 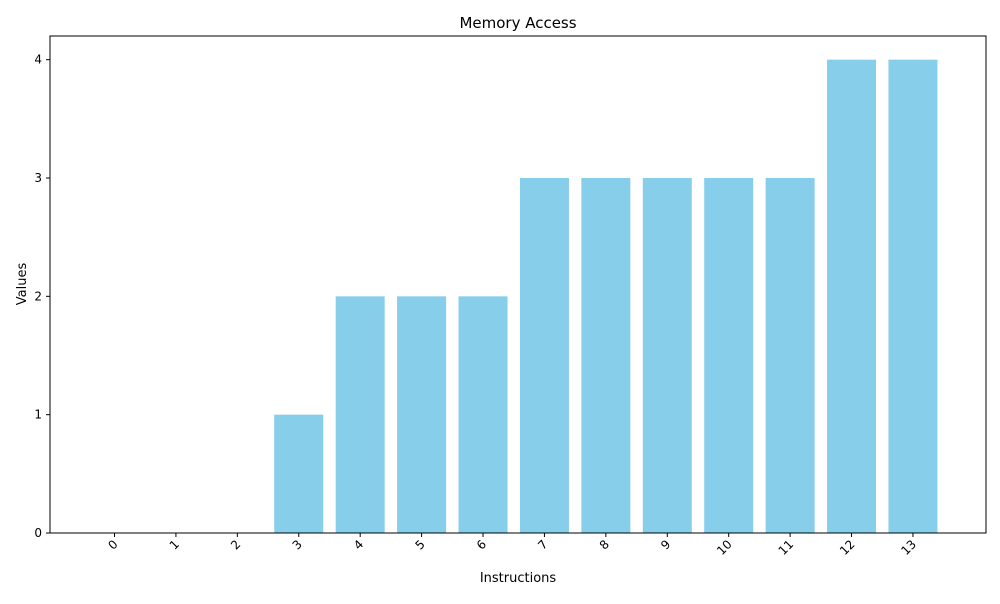 I want to click on y-axis-ticks: 0 1 2 3 4, so click(x=42, y=296).